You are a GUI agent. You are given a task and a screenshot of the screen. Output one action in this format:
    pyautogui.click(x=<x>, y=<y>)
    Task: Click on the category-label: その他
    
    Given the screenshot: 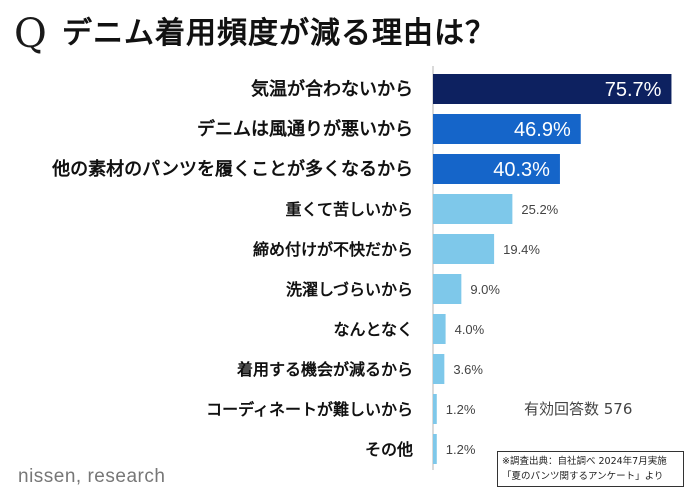 What is the action you would take?
    pyautogui.click(x=389, y=449)
    